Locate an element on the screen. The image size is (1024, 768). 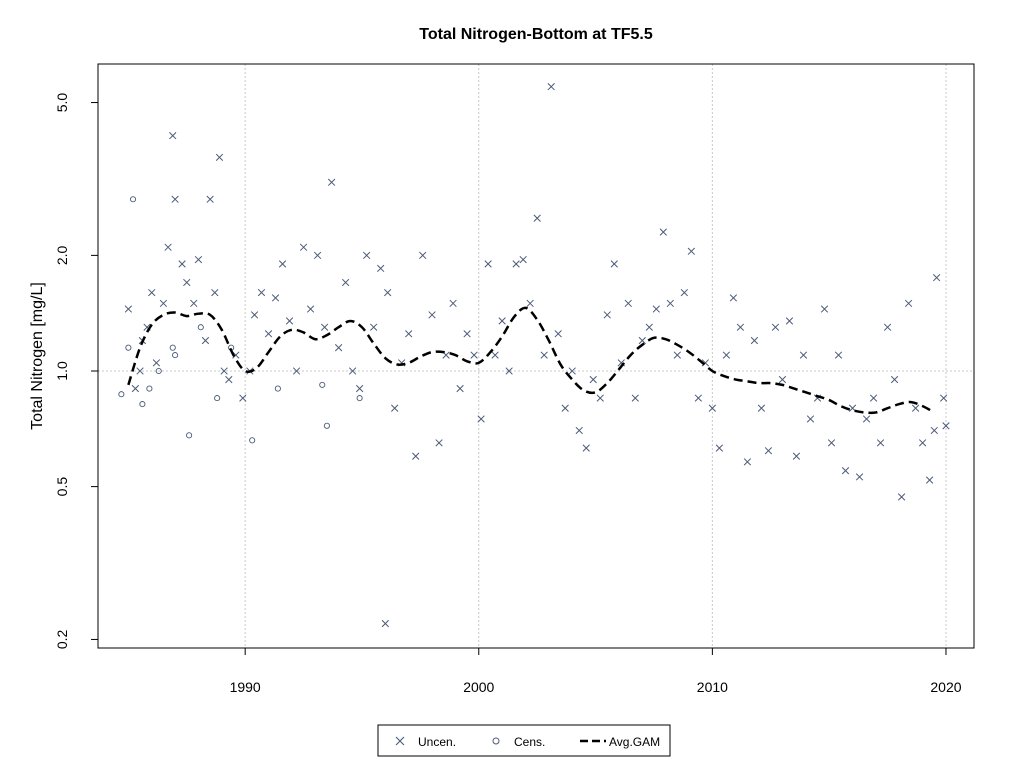
legend-label-avg-gam: Avg.GAM is located at coordinates (634, 742).